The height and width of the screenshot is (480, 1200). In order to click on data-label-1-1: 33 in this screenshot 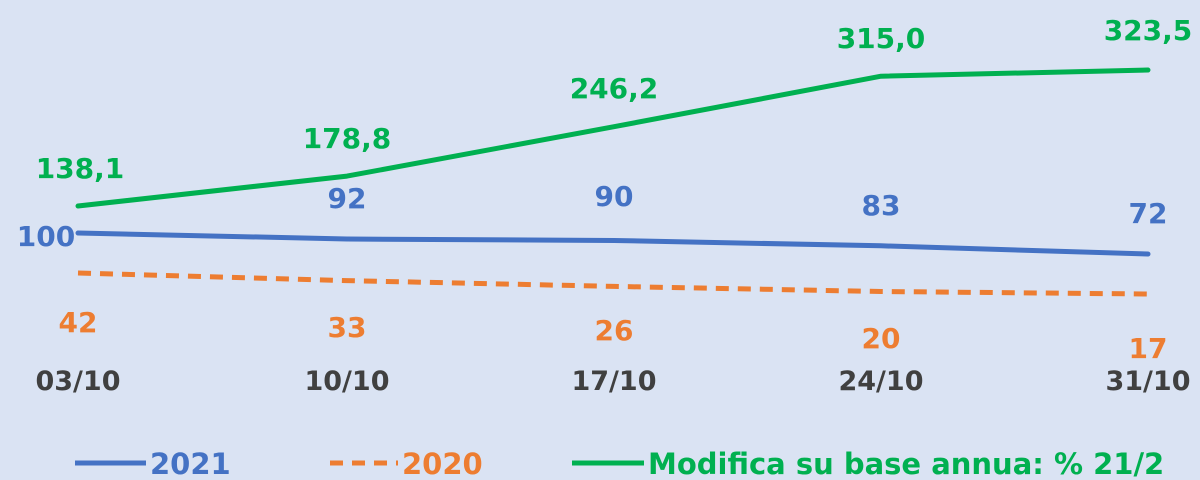, I will do `click(347, 327)`.